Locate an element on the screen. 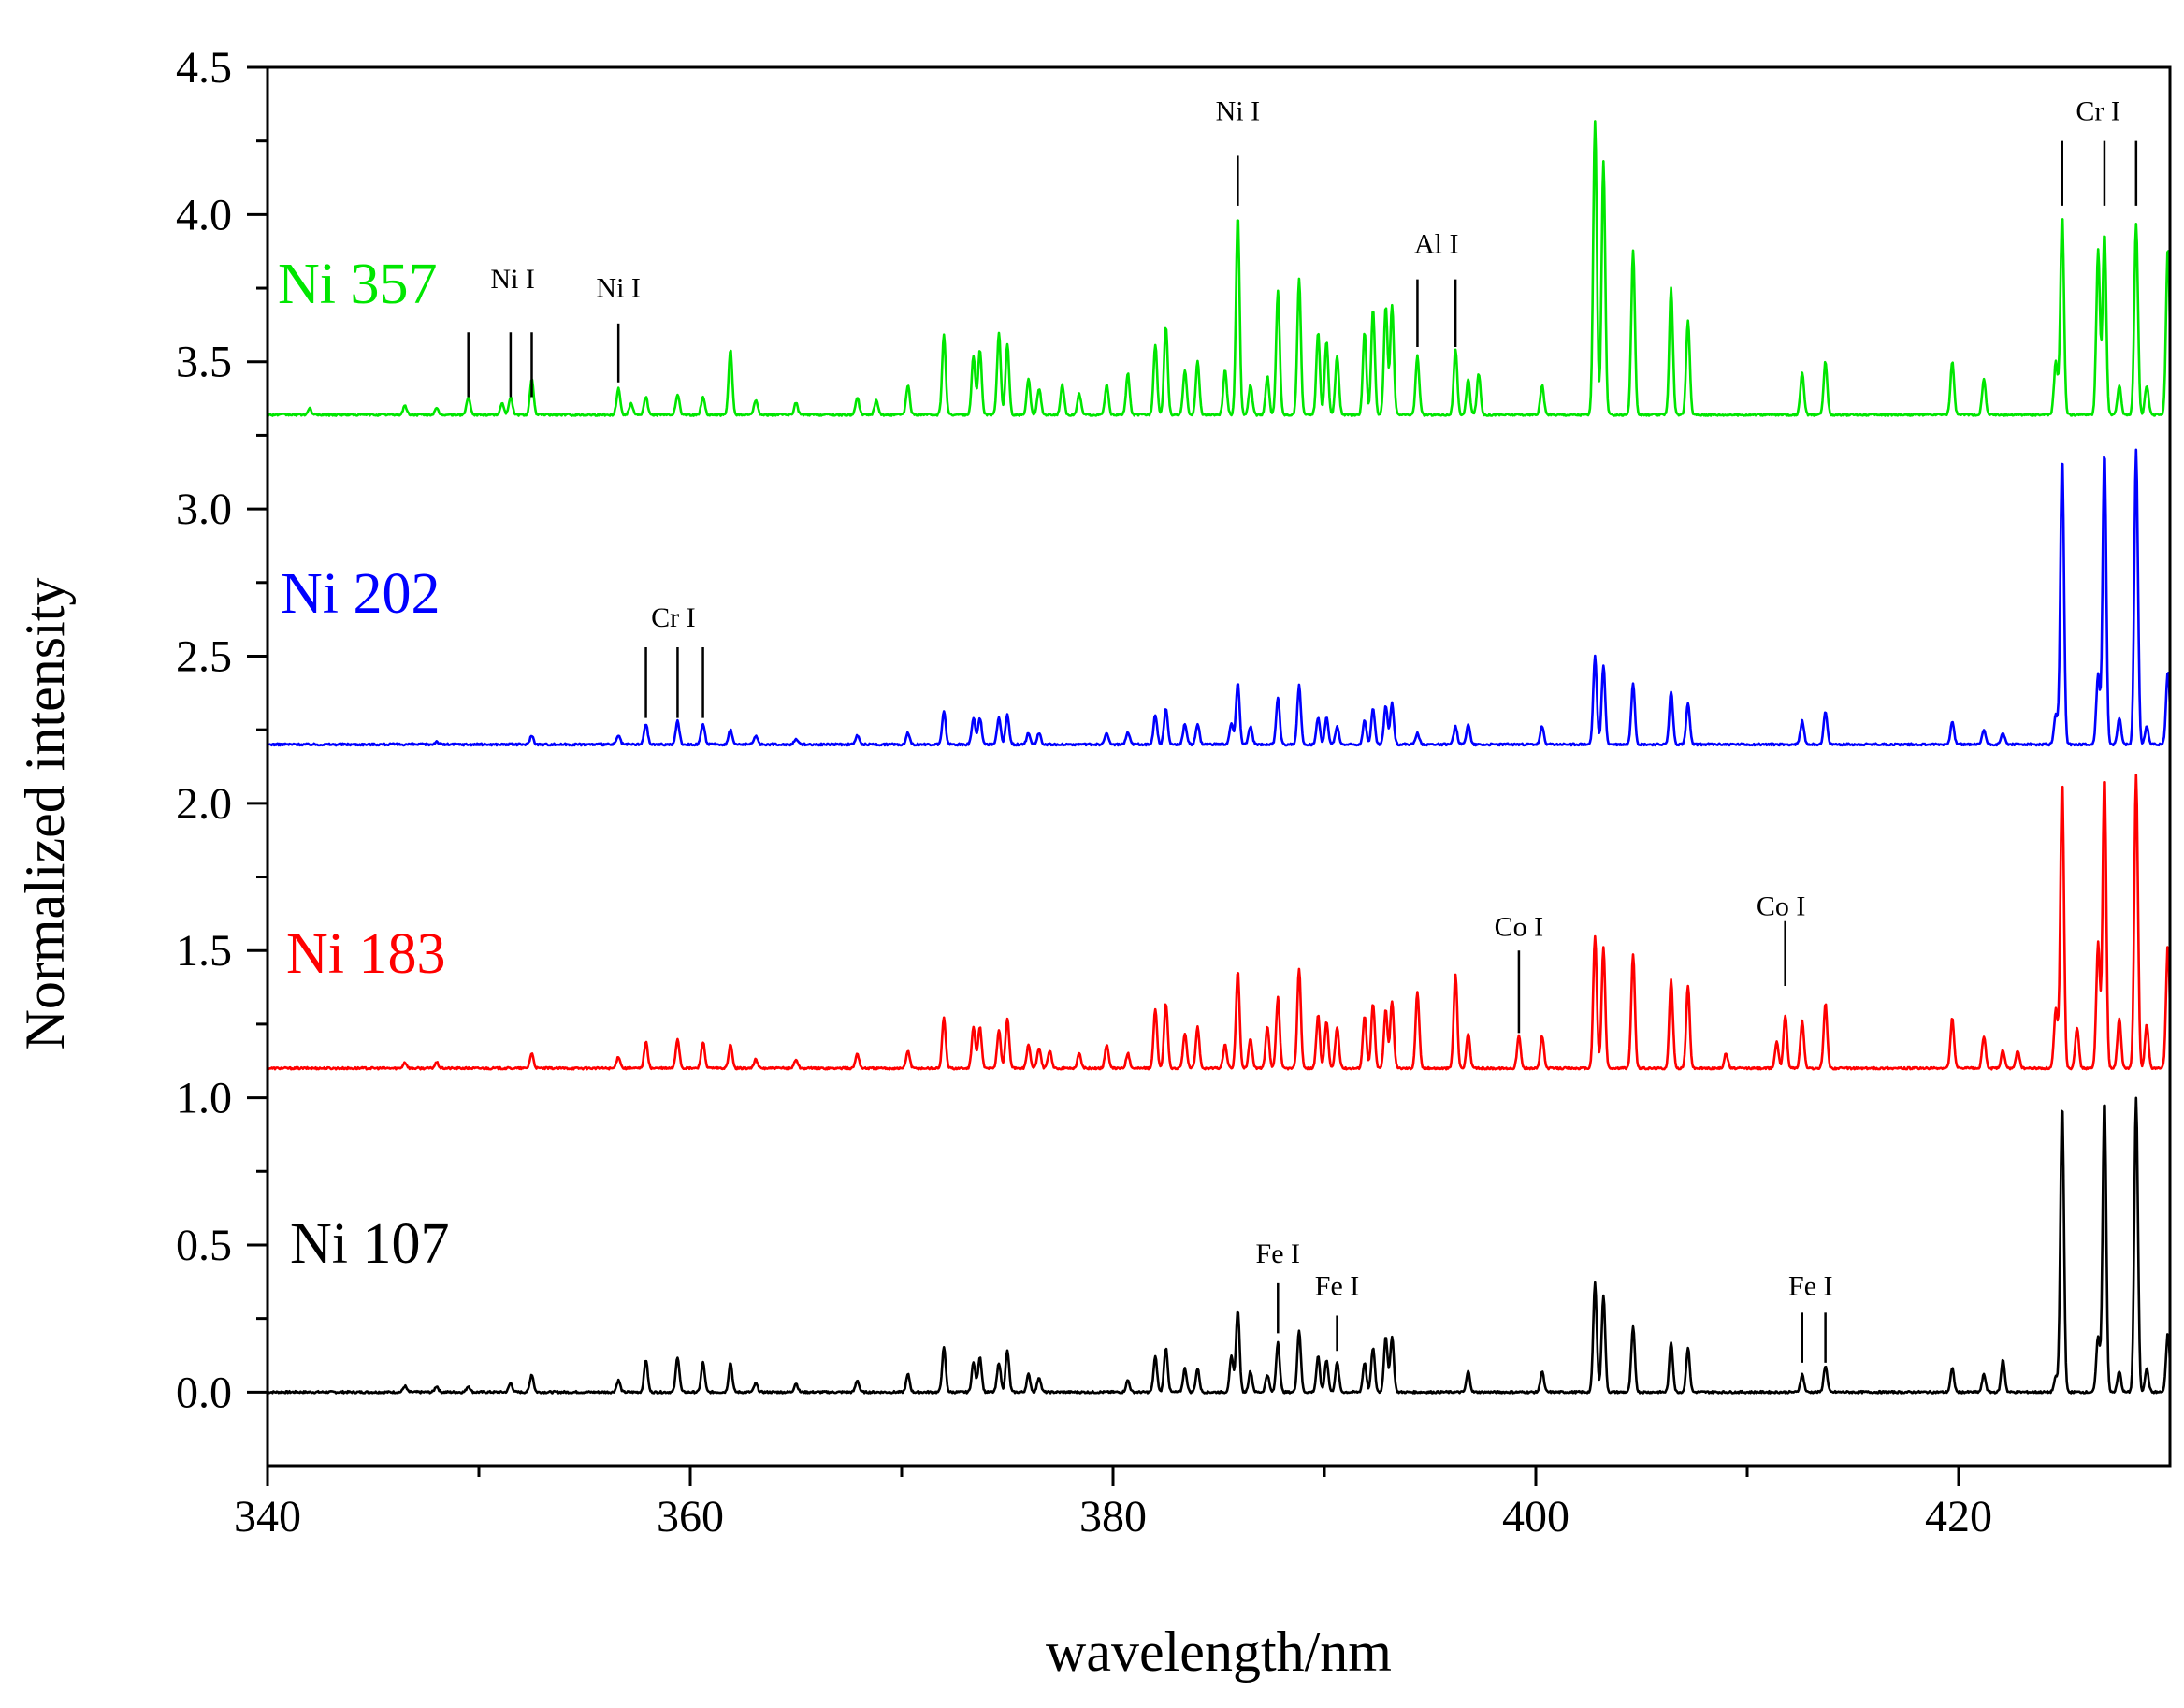 This screenshot has height=1708, width=2184. y-tick-label: 2.0 is located at coordinates (204, 804).